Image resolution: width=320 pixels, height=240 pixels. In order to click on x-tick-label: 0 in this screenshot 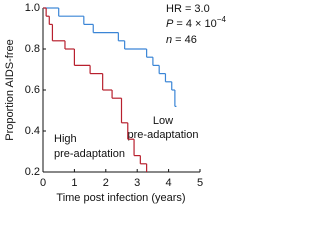, I will do `click(43, 183)`.